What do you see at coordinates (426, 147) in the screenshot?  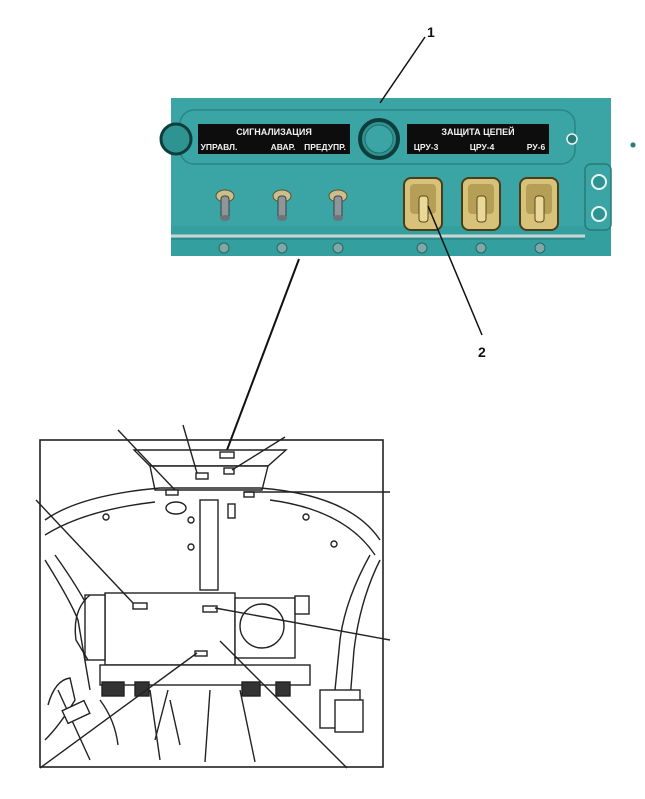 I see `protection-label-cru3: ЦРУ-3` at bounding box center [426, 147].